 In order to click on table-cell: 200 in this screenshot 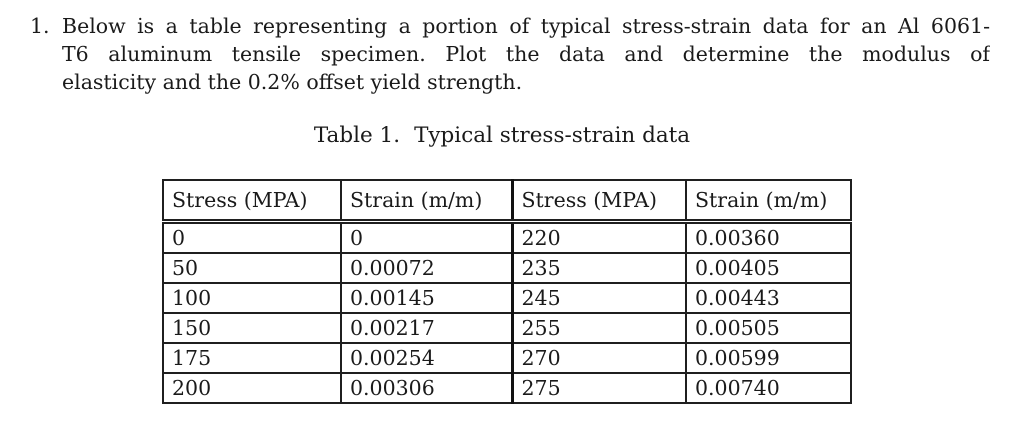, I will do `click(252, 388)`.